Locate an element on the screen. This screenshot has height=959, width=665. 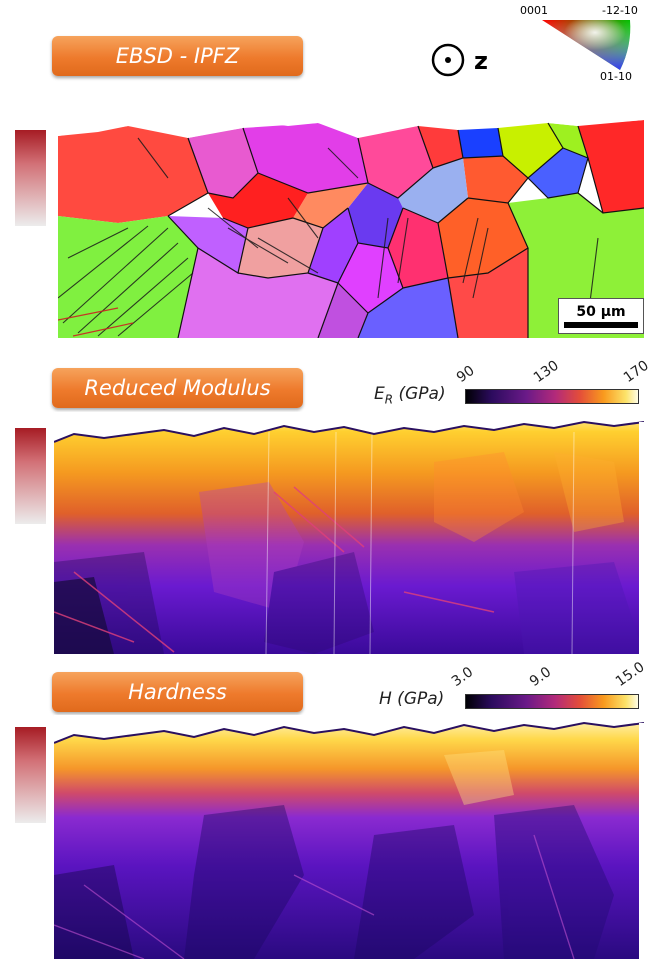
hardness-tick-9: 9.0 is located at coordinates (540, 677).